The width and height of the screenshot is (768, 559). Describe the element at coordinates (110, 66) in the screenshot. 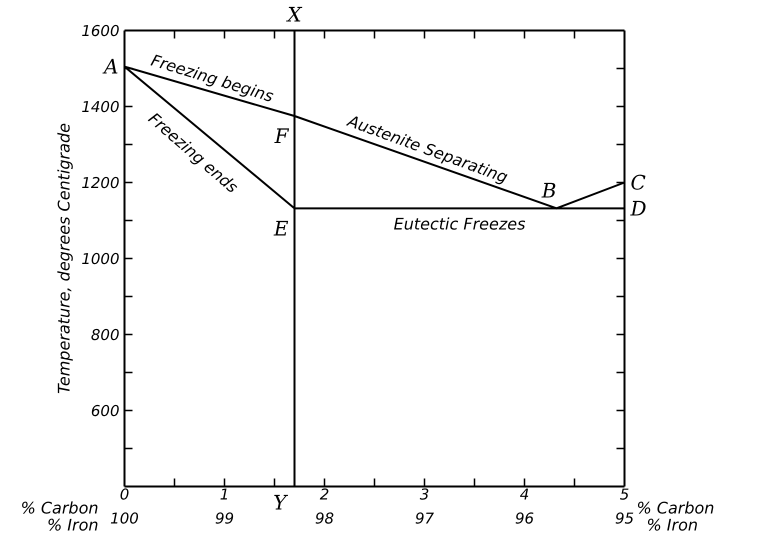

I see `annotation: A` at that location.